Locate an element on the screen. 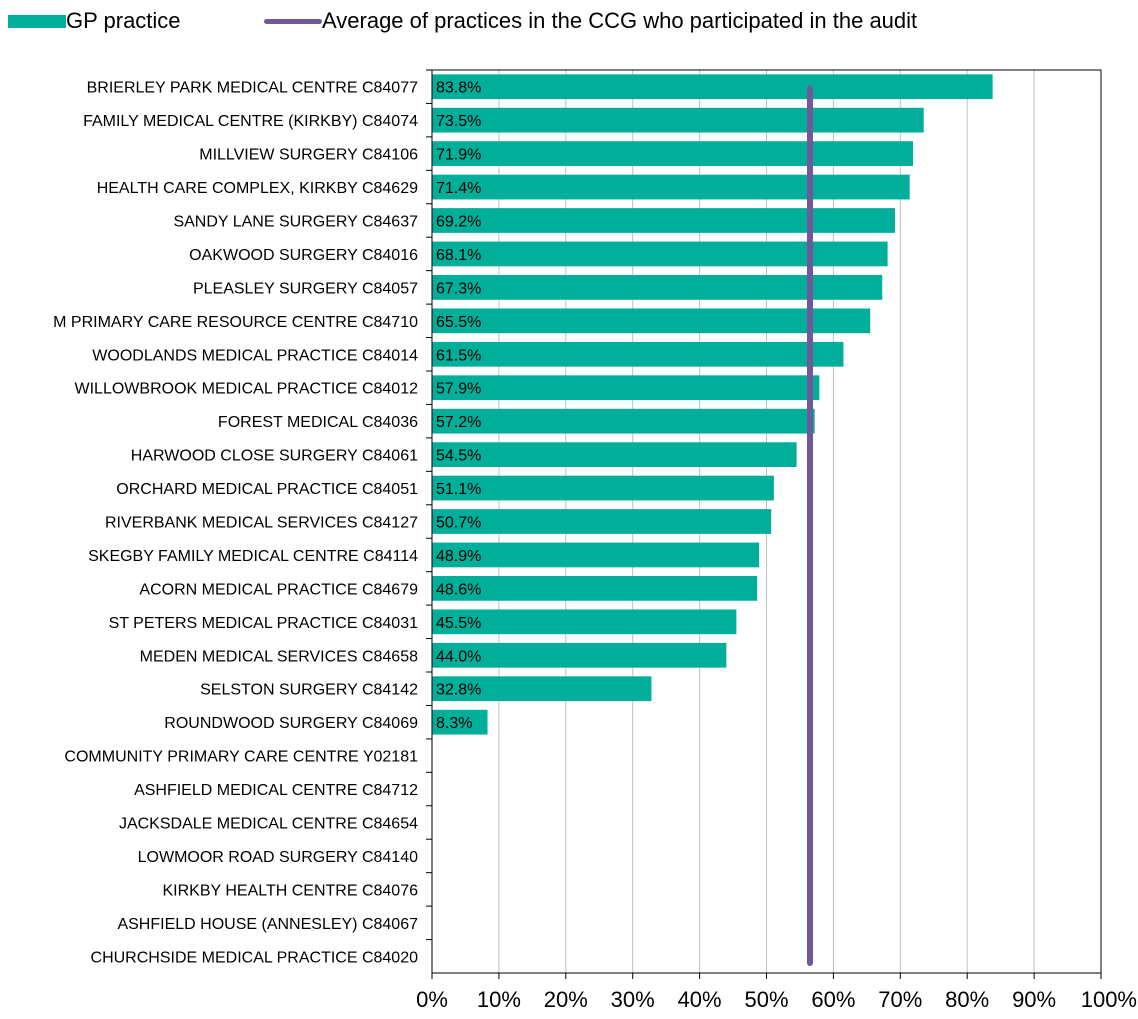  category-label: CHURCHSIDE MEDICAL PRACTICE C84020 is located at coordinates (255, 957).